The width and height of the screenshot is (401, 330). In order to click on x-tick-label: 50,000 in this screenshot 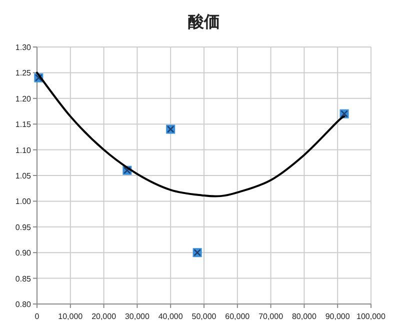, I will do `click(204, 316)`.